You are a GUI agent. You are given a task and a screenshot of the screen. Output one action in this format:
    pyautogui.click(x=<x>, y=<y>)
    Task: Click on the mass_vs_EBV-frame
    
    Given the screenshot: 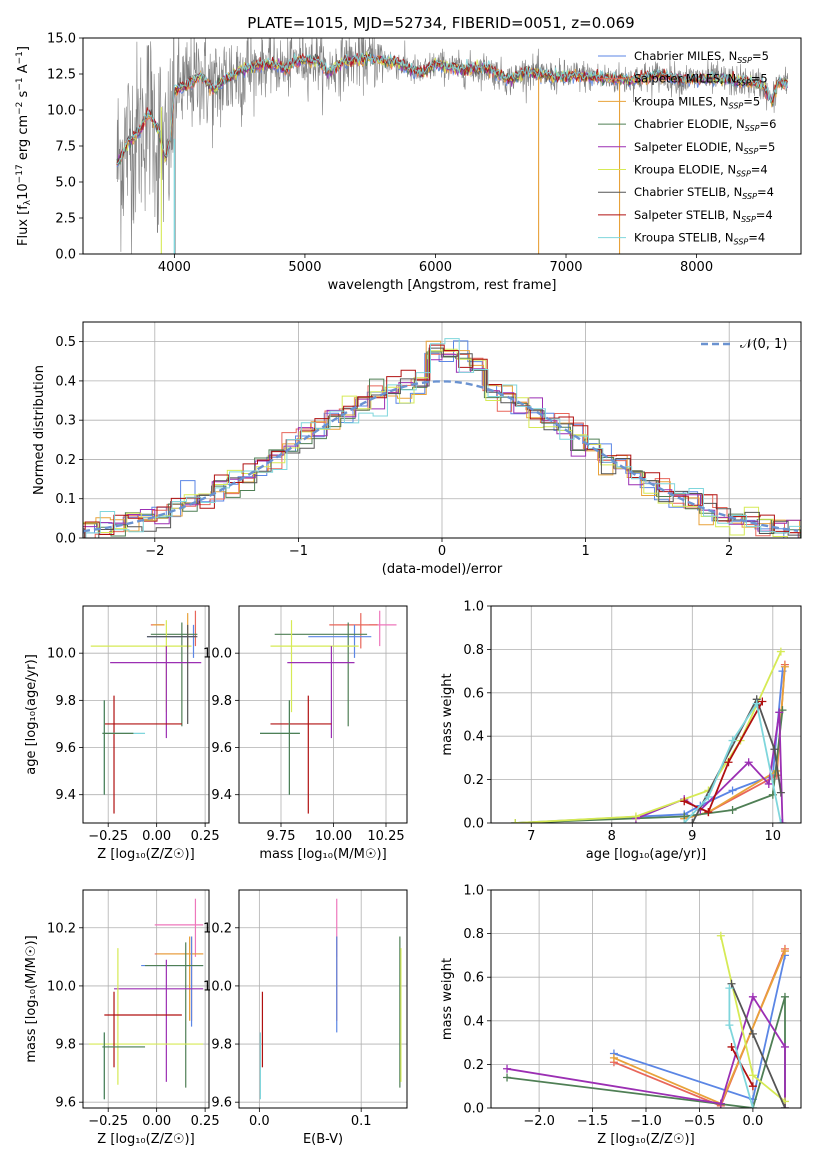 What is the action you would take?
    pyautogui.click(x=323, y=999)
    